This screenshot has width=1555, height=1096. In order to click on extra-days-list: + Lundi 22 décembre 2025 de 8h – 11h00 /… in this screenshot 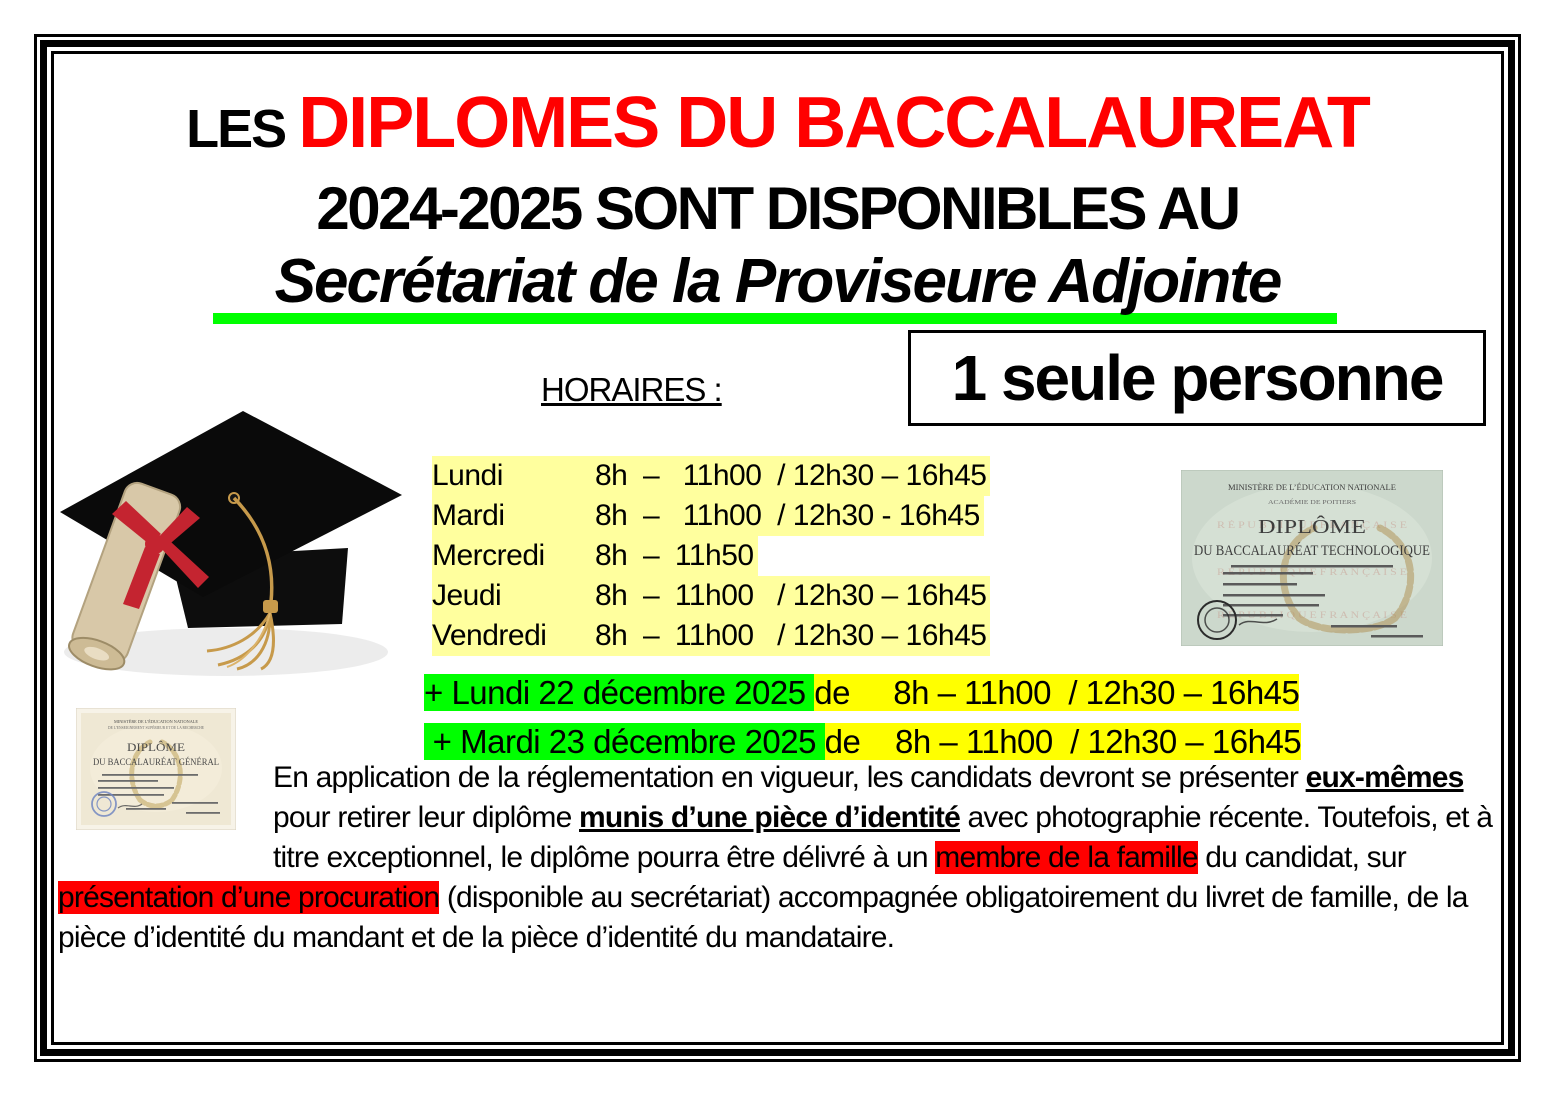, I will do `click(863, 718)`.